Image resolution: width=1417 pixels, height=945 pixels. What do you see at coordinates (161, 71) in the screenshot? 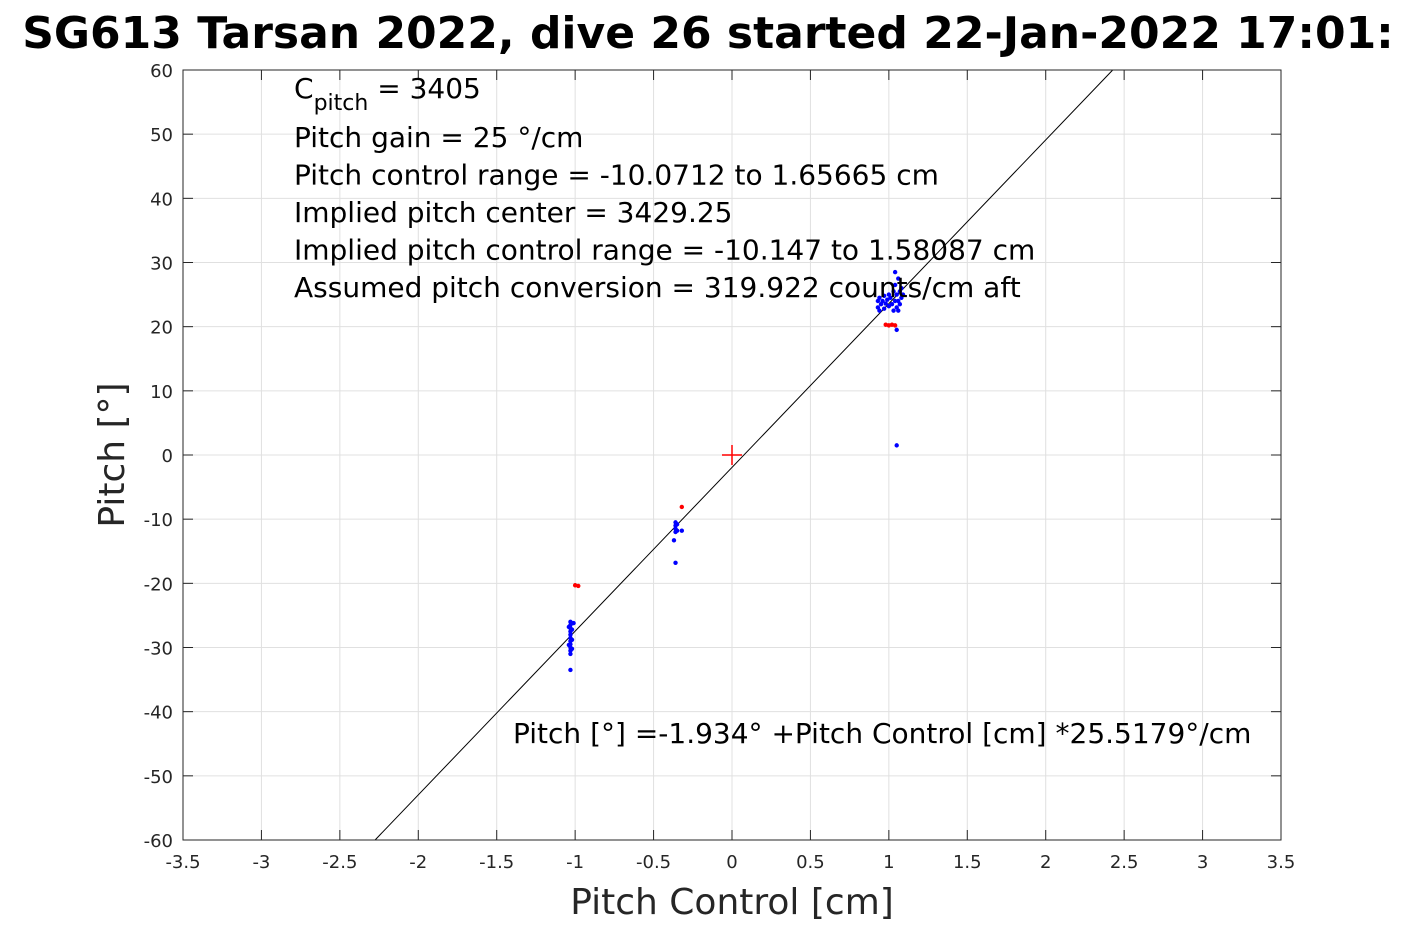
I see `y-tick-label: 60` at bounding box center [161, 71].